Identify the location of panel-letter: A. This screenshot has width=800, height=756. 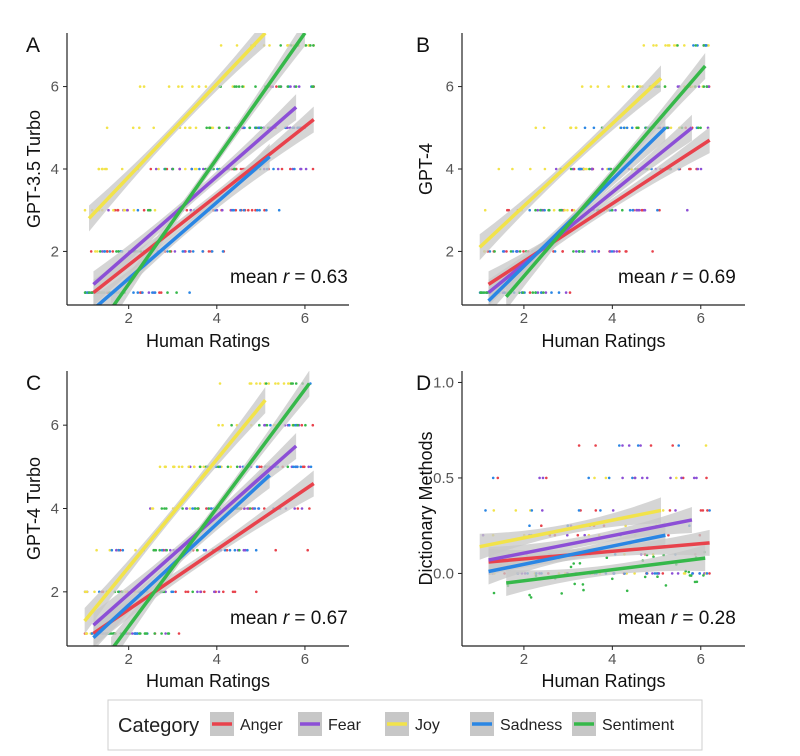
(33, 45).